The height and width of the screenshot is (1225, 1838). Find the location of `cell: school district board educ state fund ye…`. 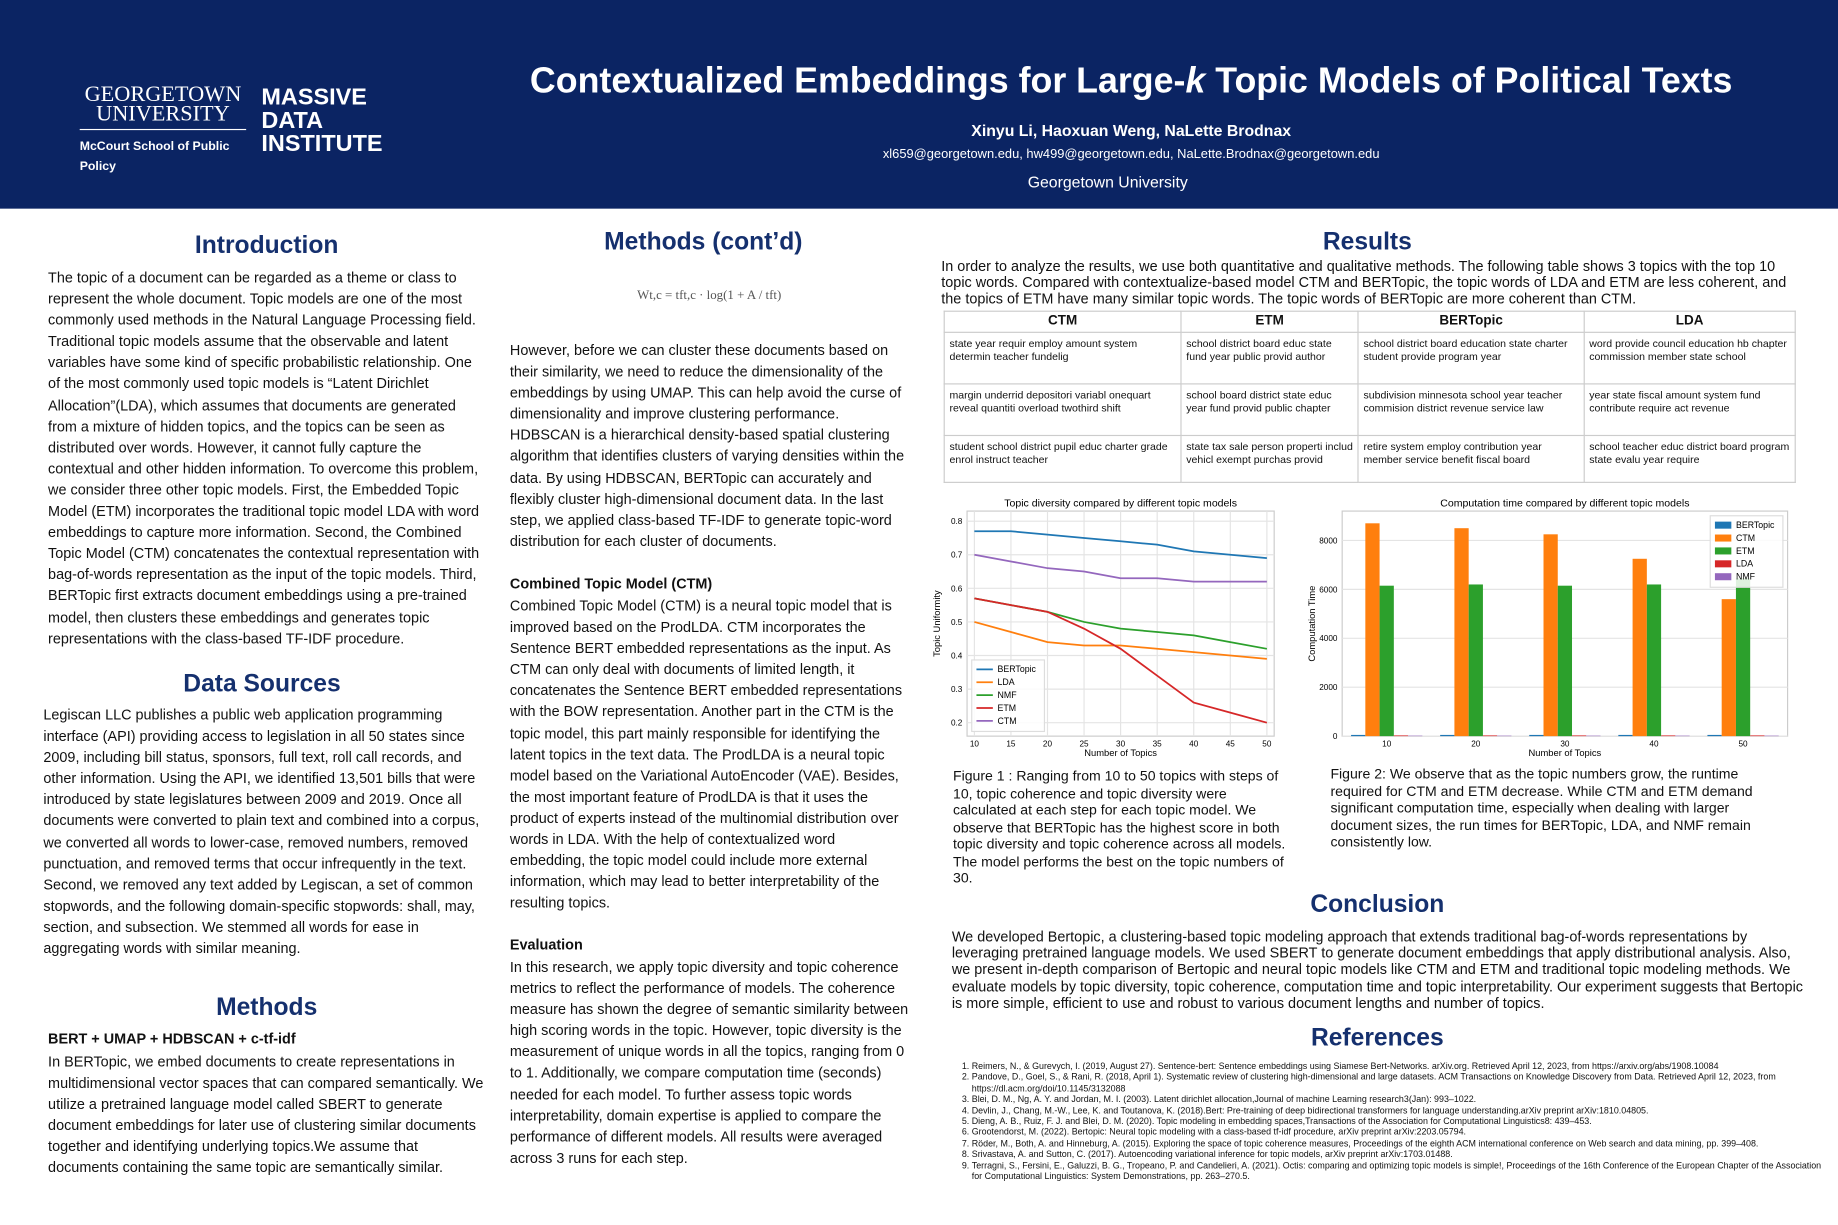

cell: school district board educ state fund ye… is located at coordinates (1269, 358).